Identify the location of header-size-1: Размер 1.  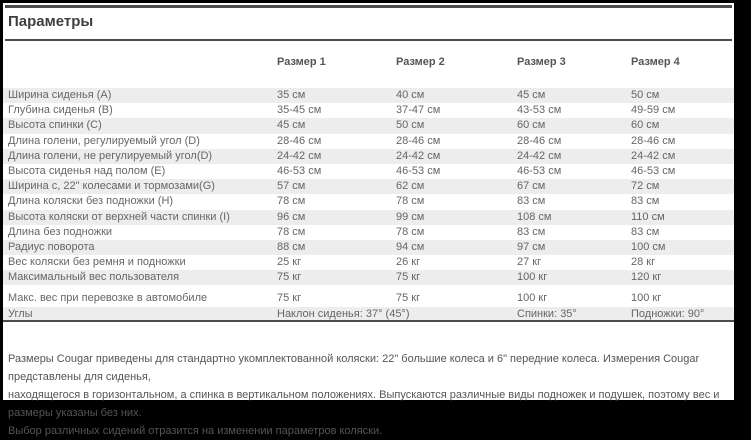
(301, 62).